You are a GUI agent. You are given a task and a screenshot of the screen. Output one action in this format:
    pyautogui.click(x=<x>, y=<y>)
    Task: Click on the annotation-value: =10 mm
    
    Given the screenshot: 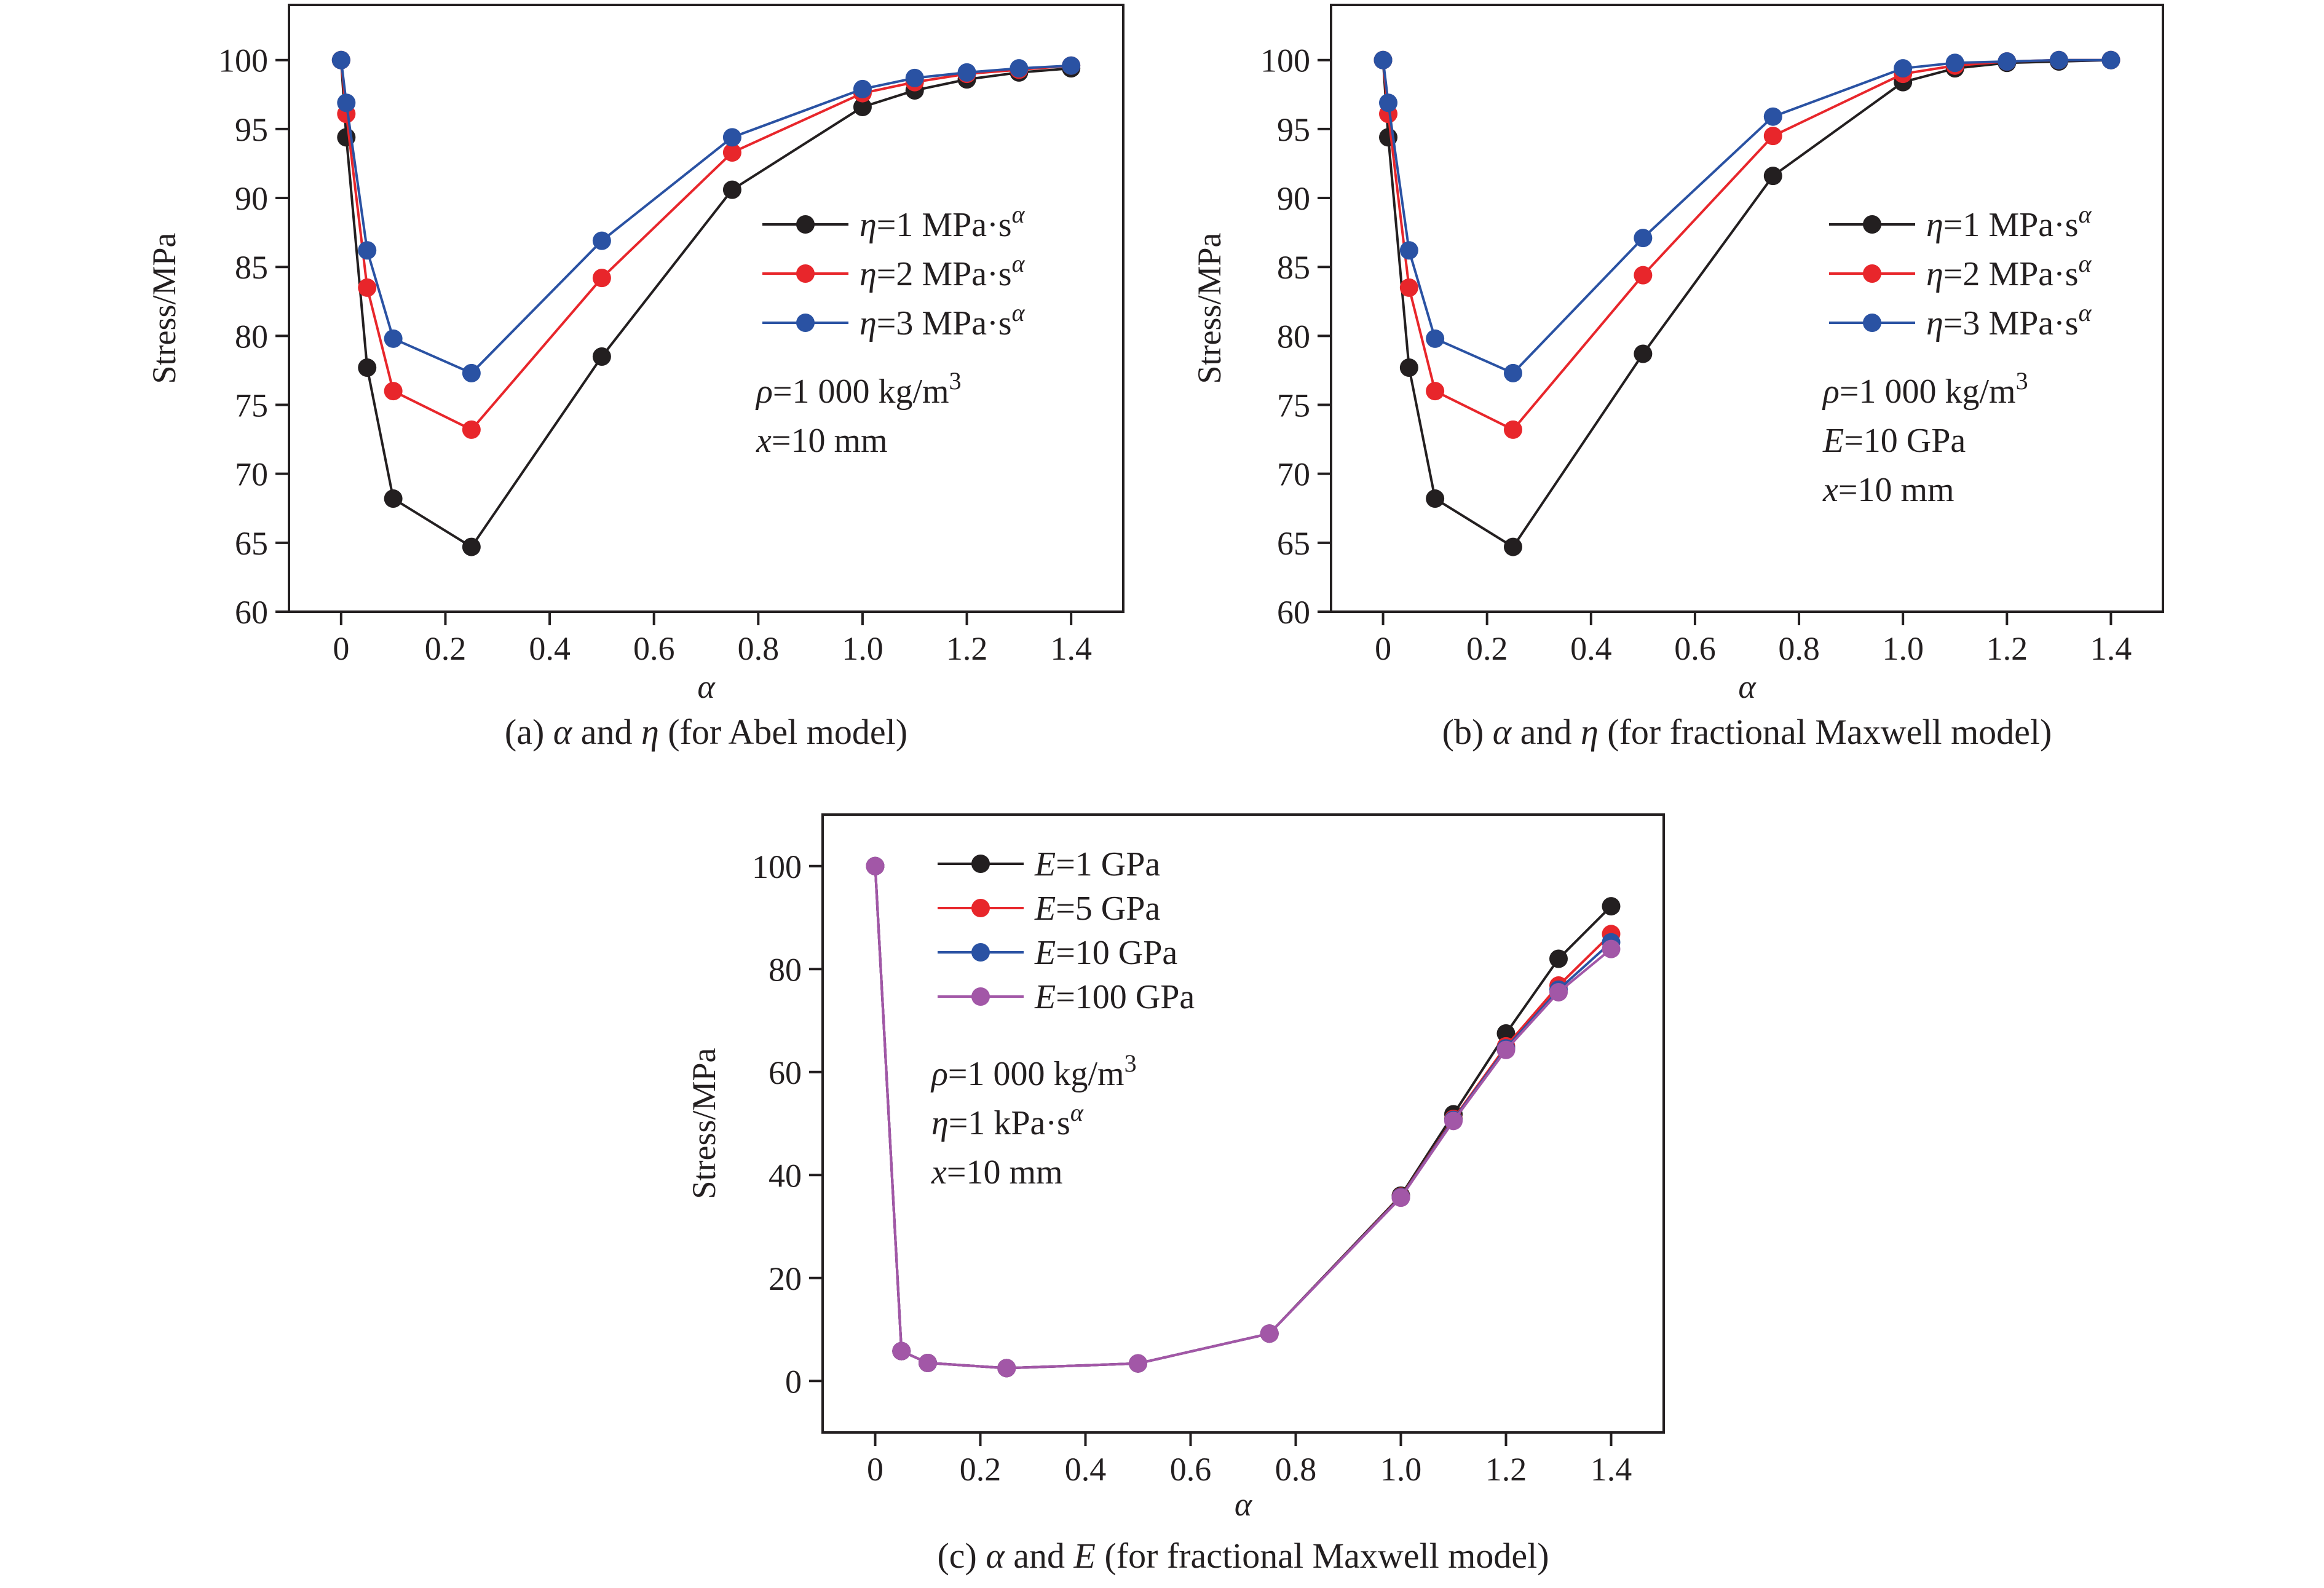 What is the action you would take?
    pyautogui.click(x=1005, y=1172)
    